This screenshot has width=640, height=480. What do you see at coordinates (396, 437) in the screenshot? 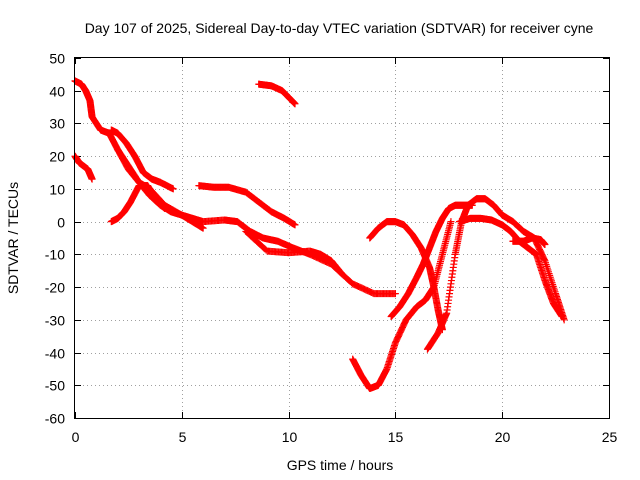
I see `x-tick-label: 15` at bounding box center [396, 437].